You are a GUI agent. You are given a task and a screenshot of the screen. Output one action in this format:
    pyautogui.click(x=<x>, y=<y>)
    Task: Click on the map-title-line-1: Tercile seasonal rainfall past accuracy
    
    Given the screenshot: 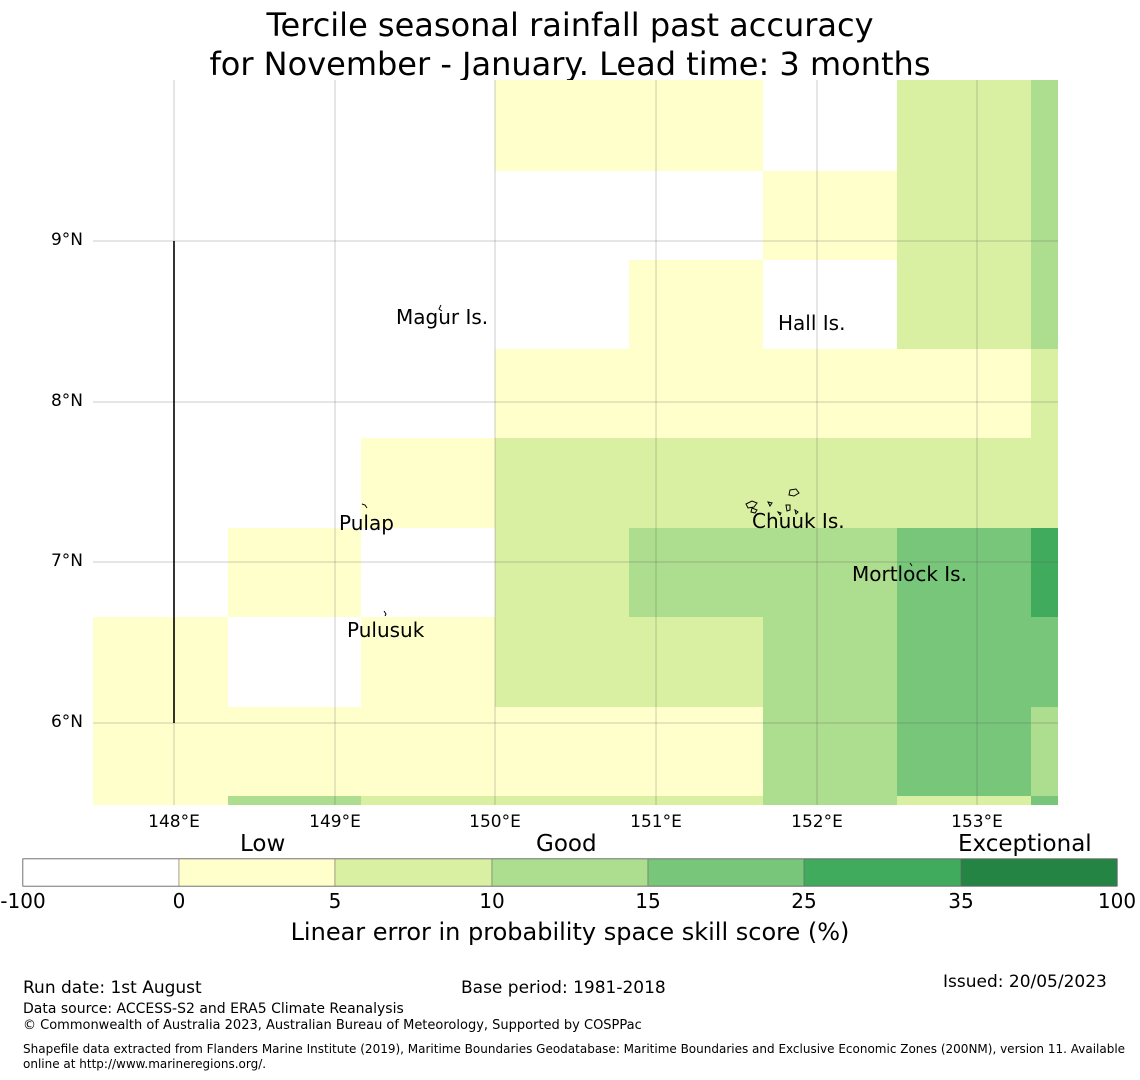 What is the action you would take?
    pyautogui.click(x=570, y=25)
    